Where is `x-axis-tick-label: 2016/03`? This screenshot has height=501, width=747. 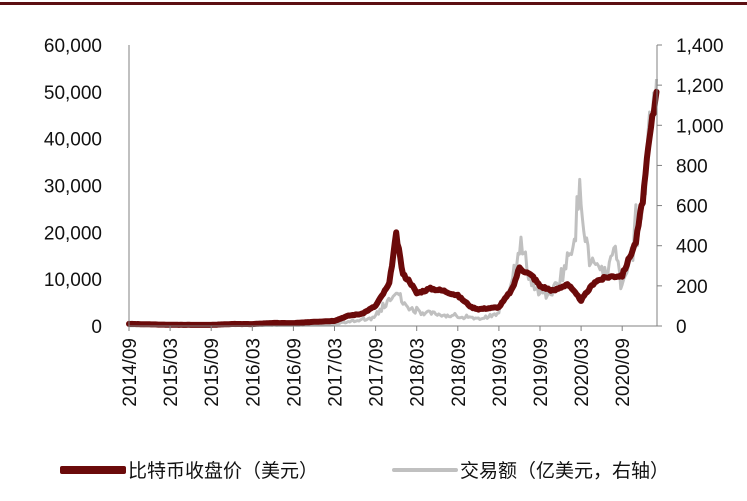
x-axis-tick-label: 2016/03 is located at coordinates (253, 372).